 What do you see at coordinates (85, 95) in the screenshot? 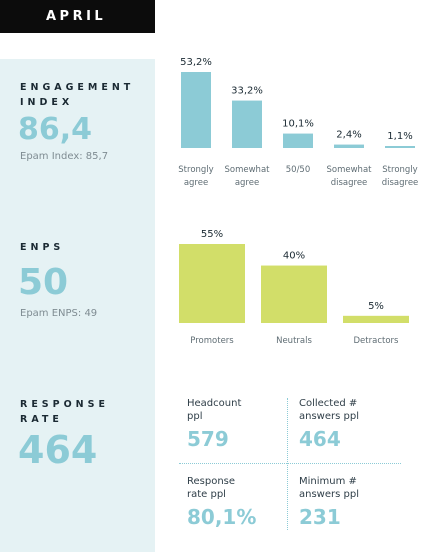
I see `engagement-title: ENGAGEMENT INDEX` at bounding box center [85, 95].